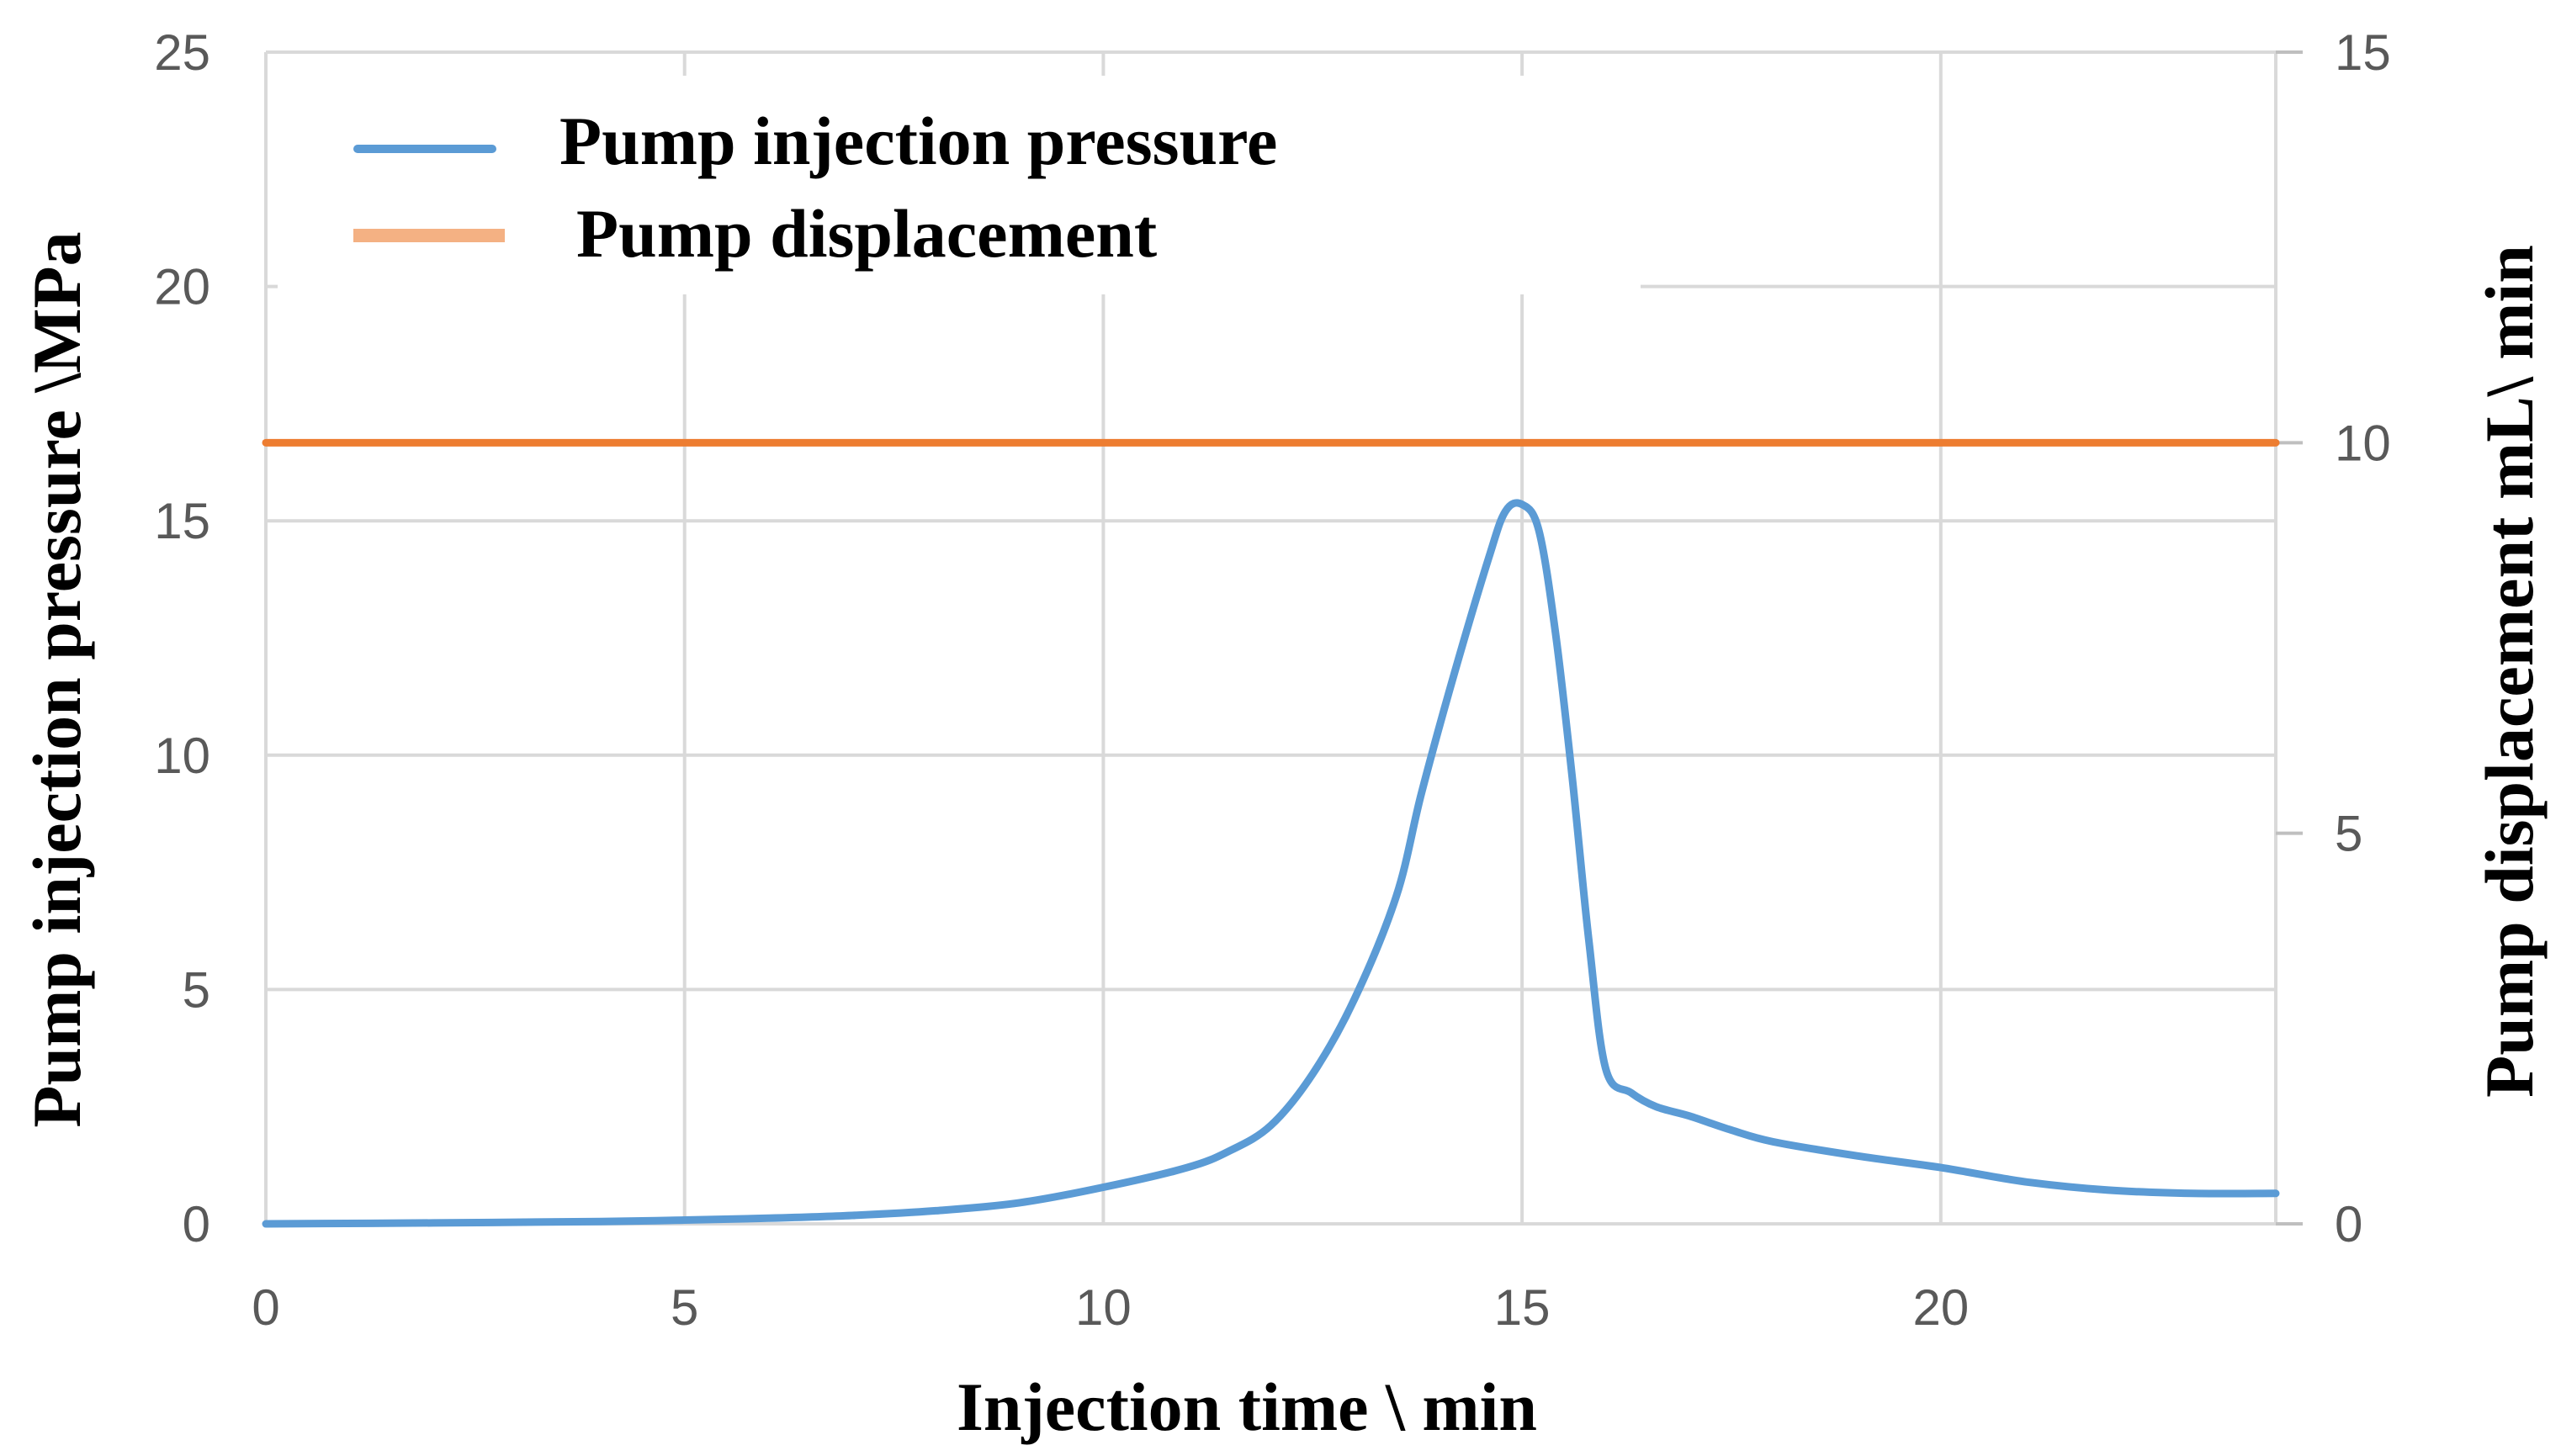 The width and height of the screenshot is (2561, 1456). Describe the element at coordinates (2348, 834) in the screenshot. I see `y-right-tick-label: 5` at that location.